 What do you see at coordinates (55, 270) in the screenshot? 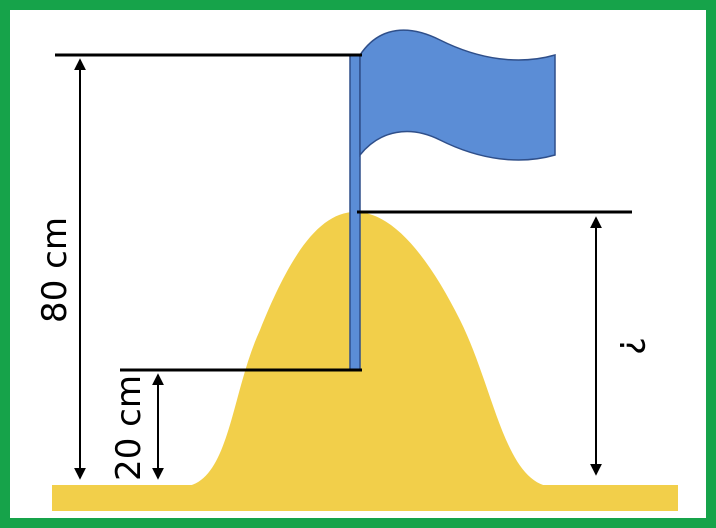
I see `total-height-label: 80 cm` at bounding box center [55, 270].